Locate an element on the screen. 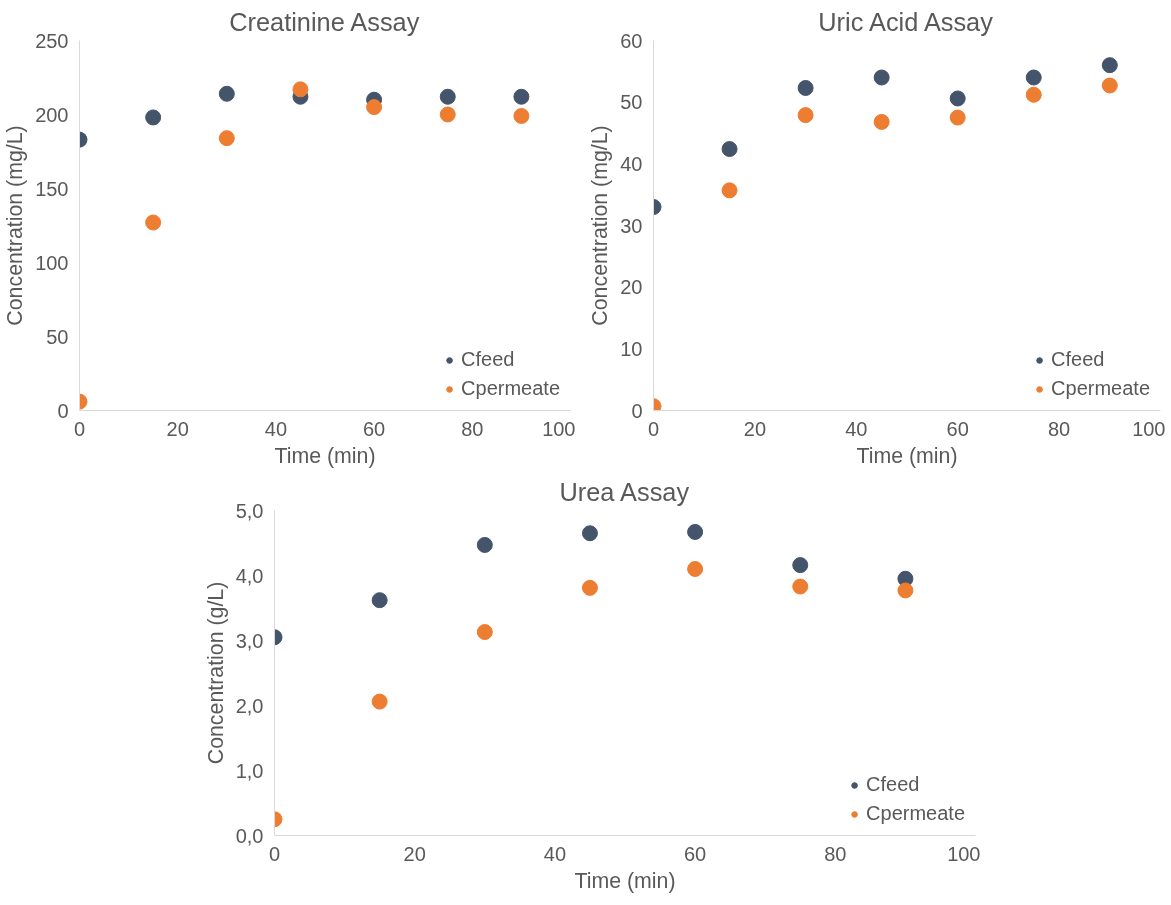  y-tick-label: 1,0 is located at coordinates (249, 770).